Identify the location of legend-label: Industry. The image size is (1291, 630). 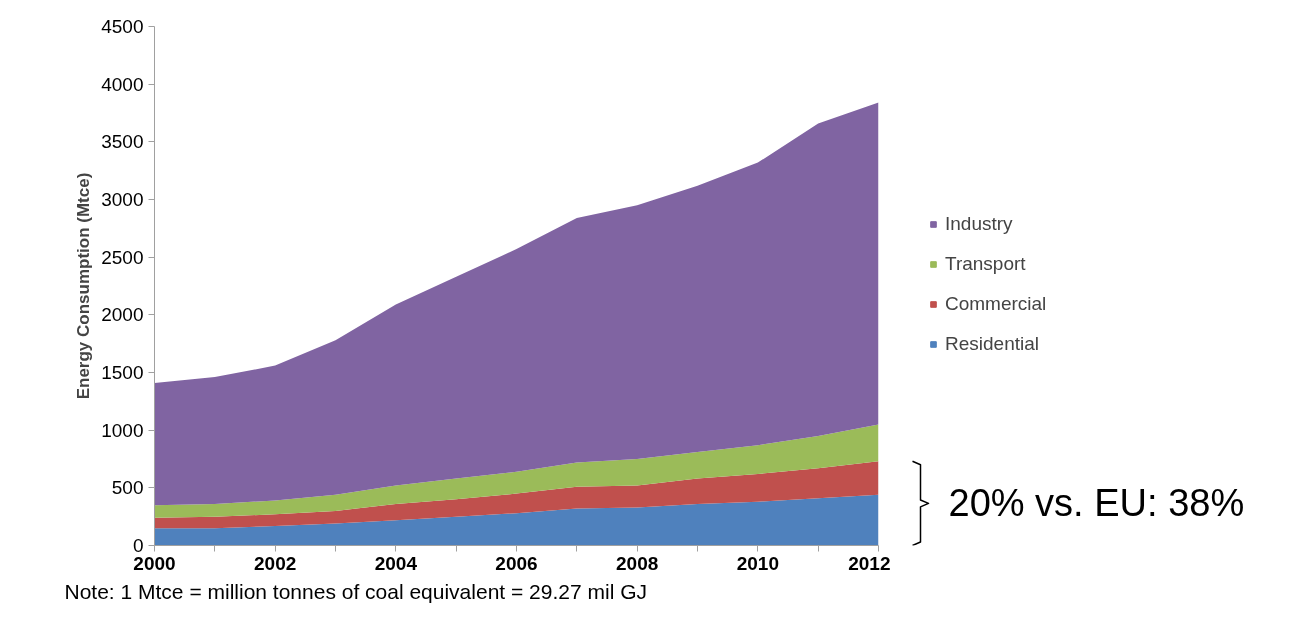
(979, 224).